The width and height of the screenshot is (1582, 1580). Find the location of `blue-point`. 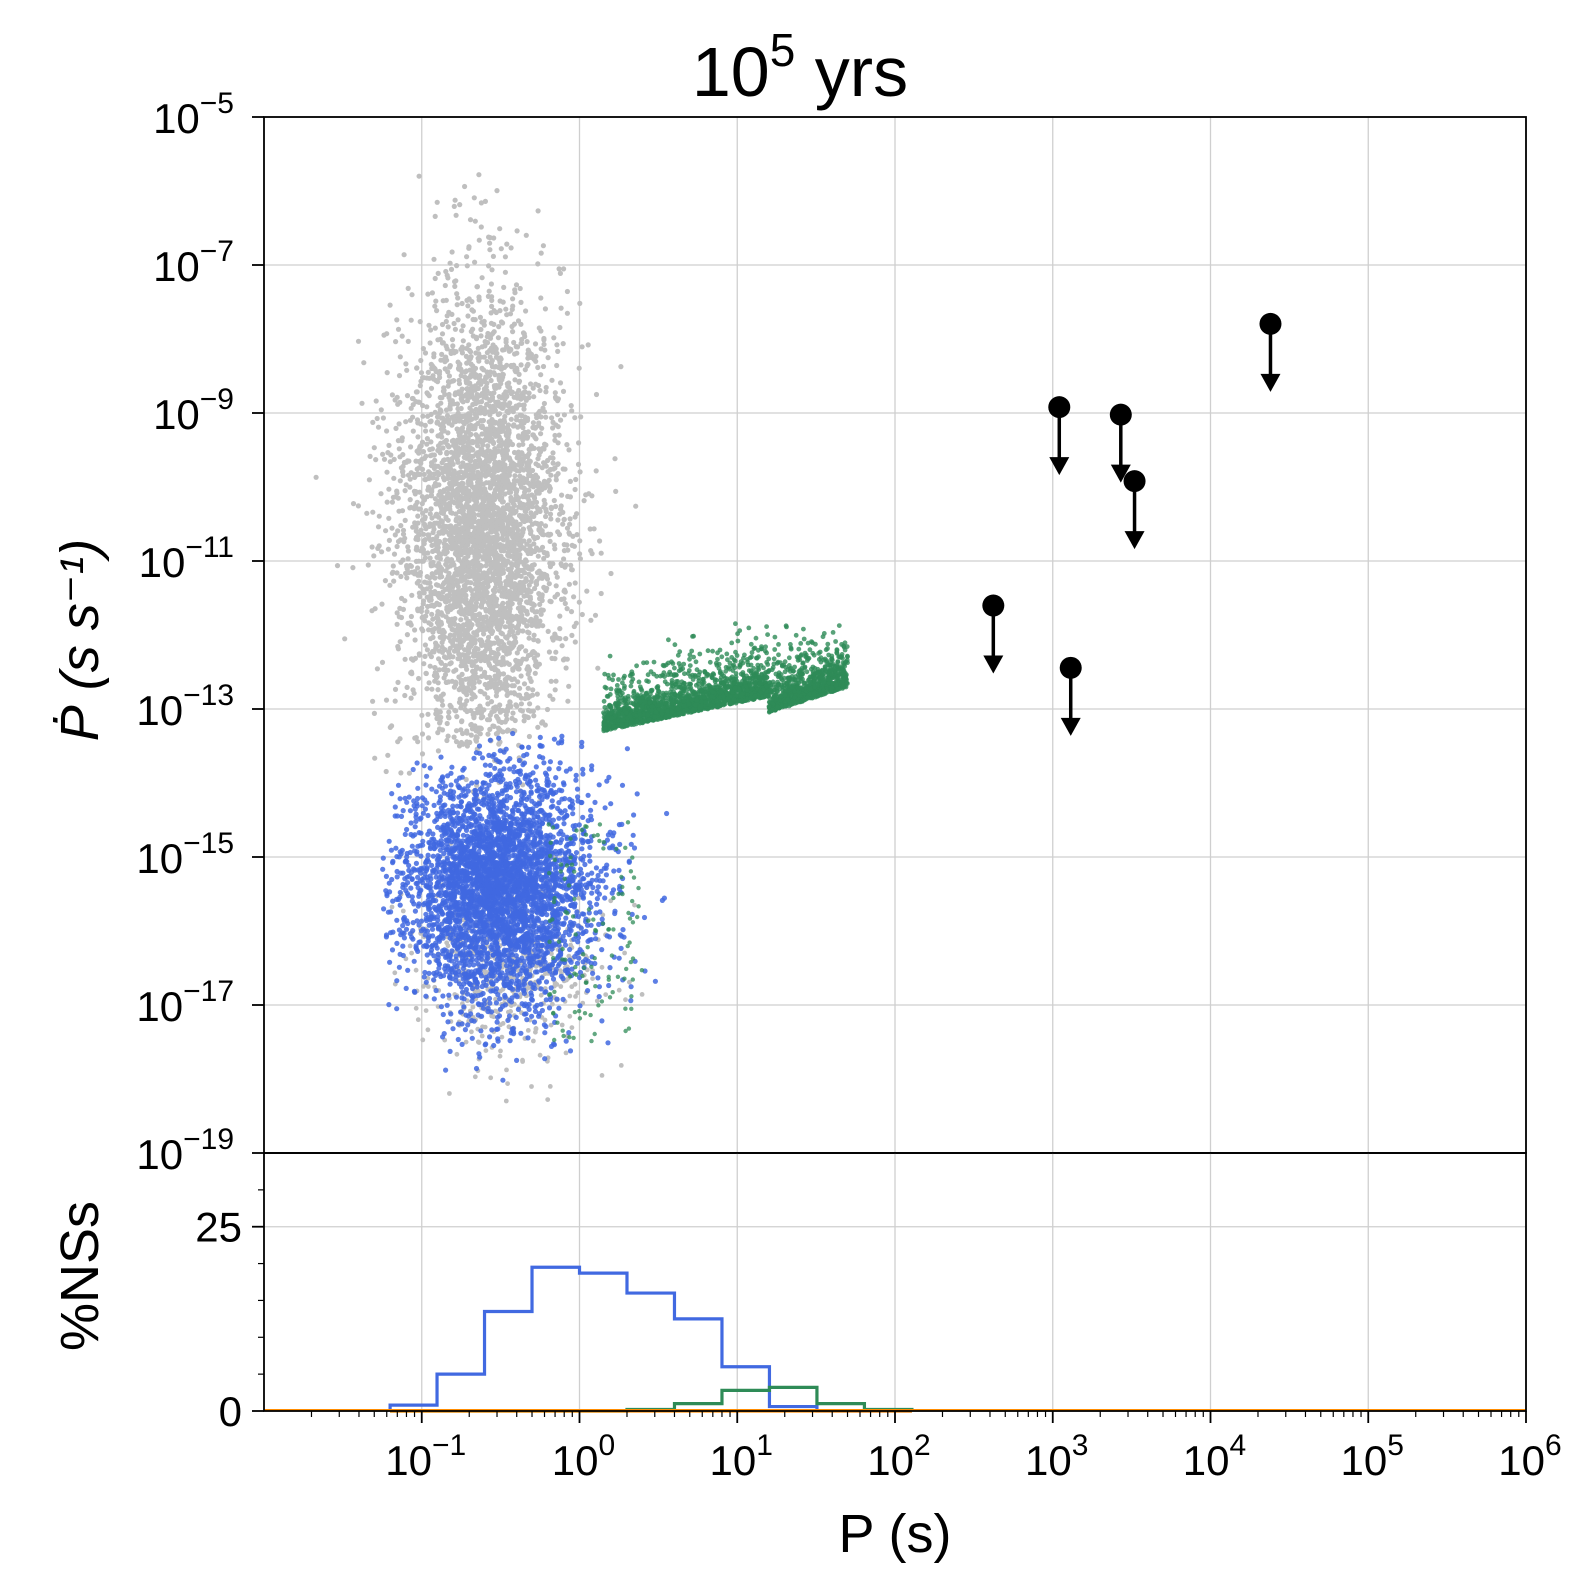

blue-point is located at coordinates (546, 982).